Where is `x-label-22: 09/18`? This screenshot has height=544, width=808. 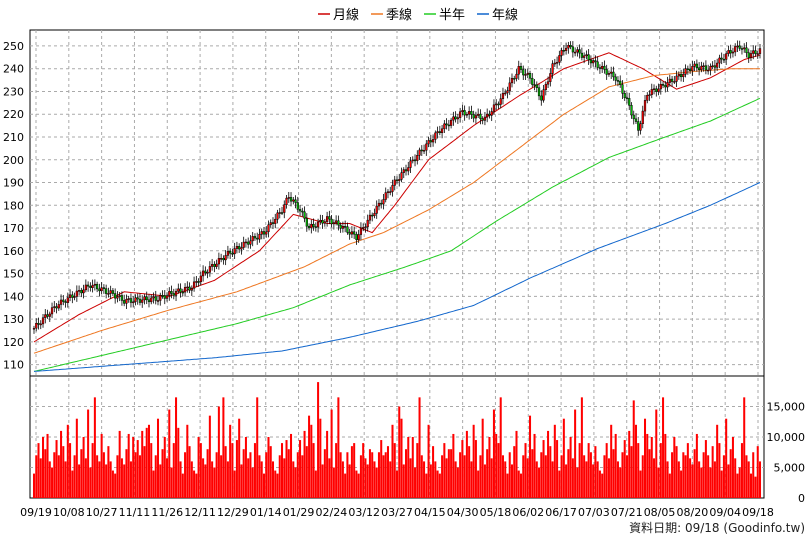 x-label-22: 09/18 is located at coordinates (758, 512).